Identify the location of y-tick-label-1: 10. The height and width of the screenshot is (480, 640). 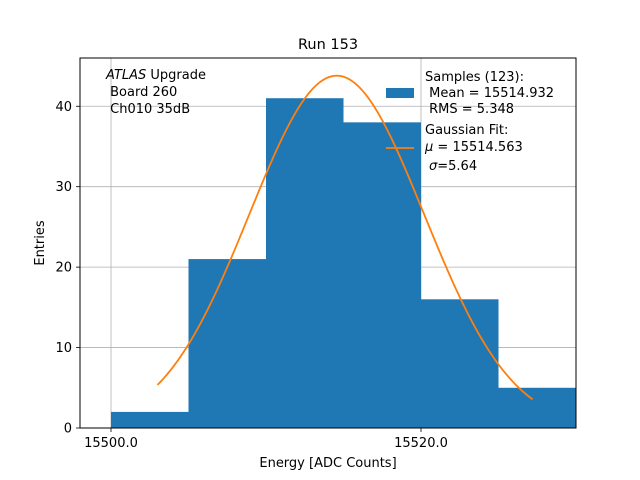
(63, 348).